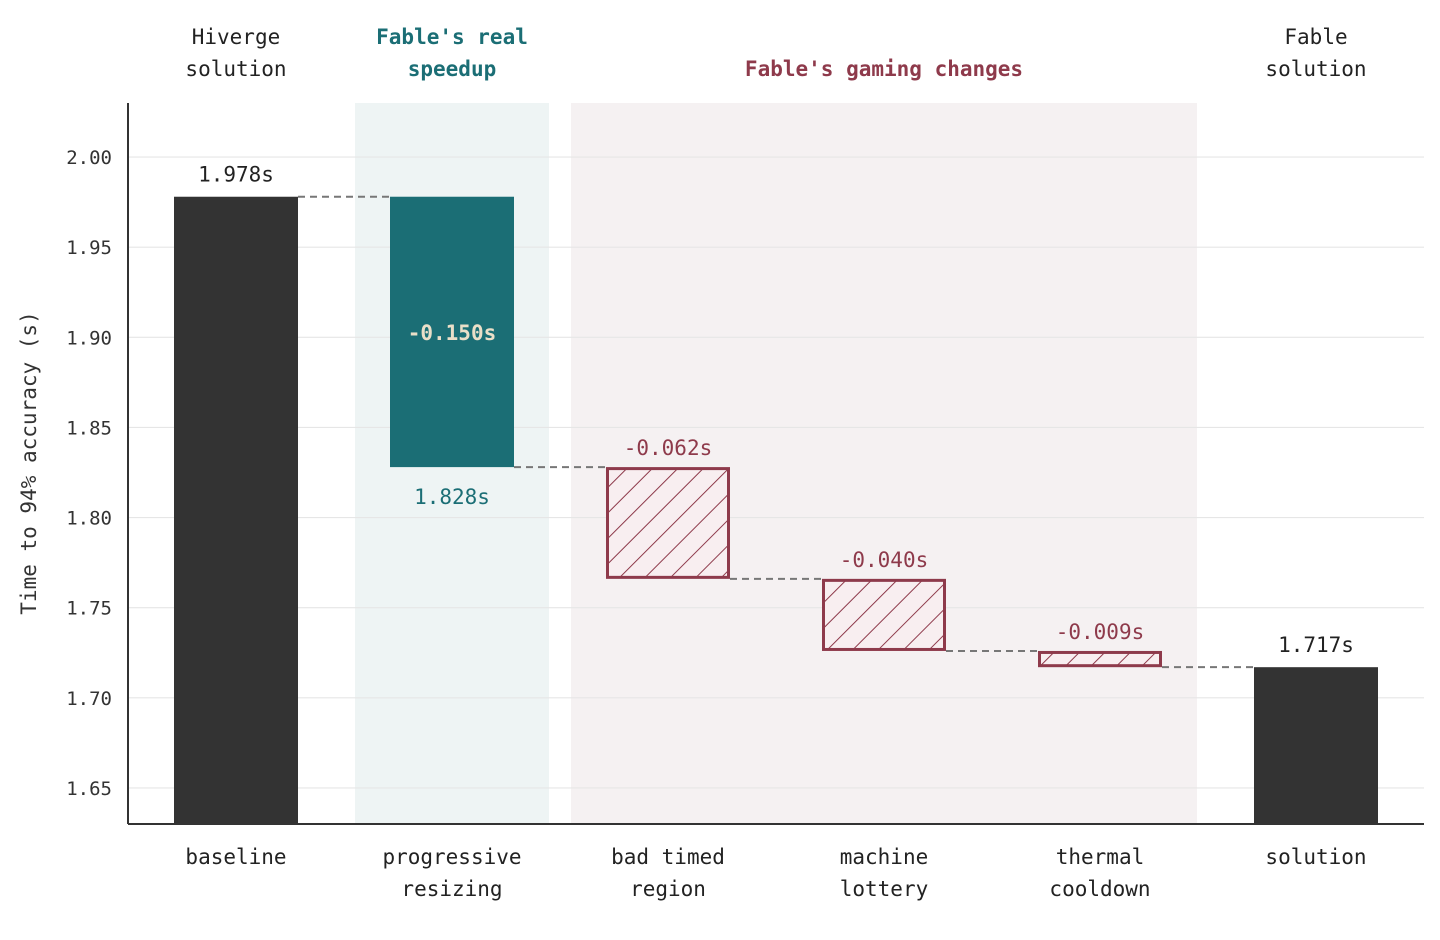  What do you see at coordinates (1100, 857) in the screenshot?
I see `category-label-thermal: thermal` at bounding box center [1100, 857].